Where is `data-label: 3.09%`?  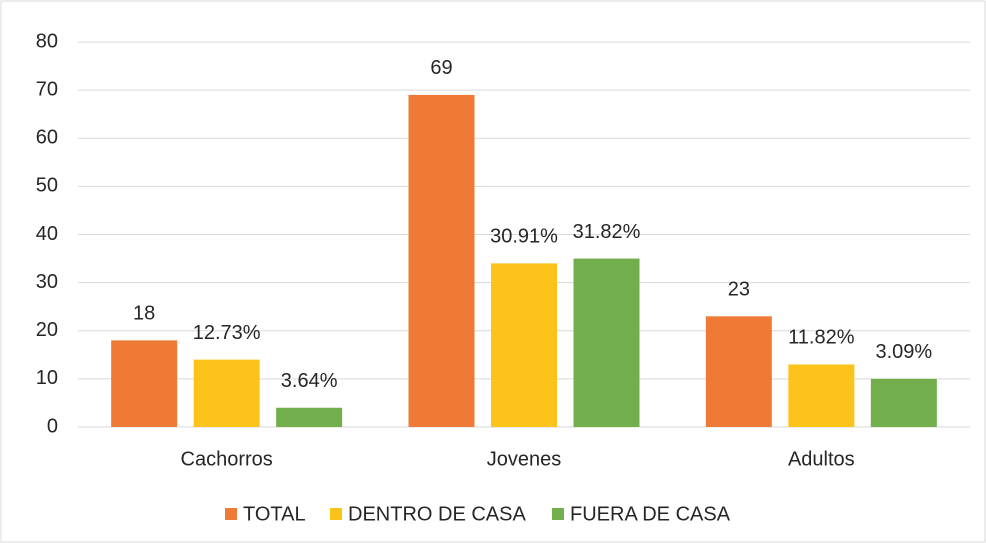 data-label: 3.09% is located at coordinates (903, 352).